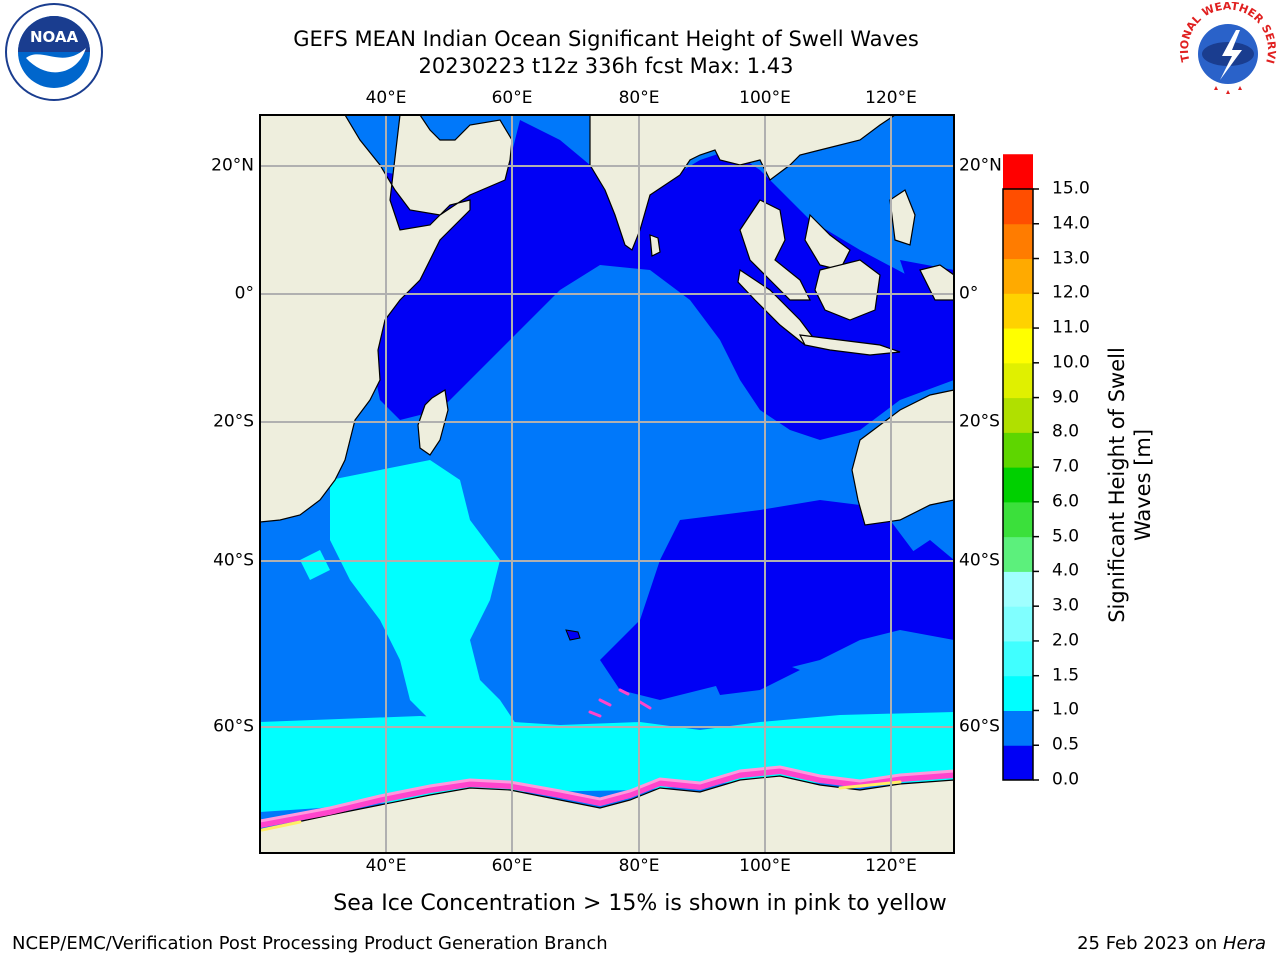 The width and height of the screenshot is (1280, 960). What do you see at coordinates (765, 866) in the screenshot?
I see `lon-tick-bottom-100E: 100°E` at bounding box center [765, 866].